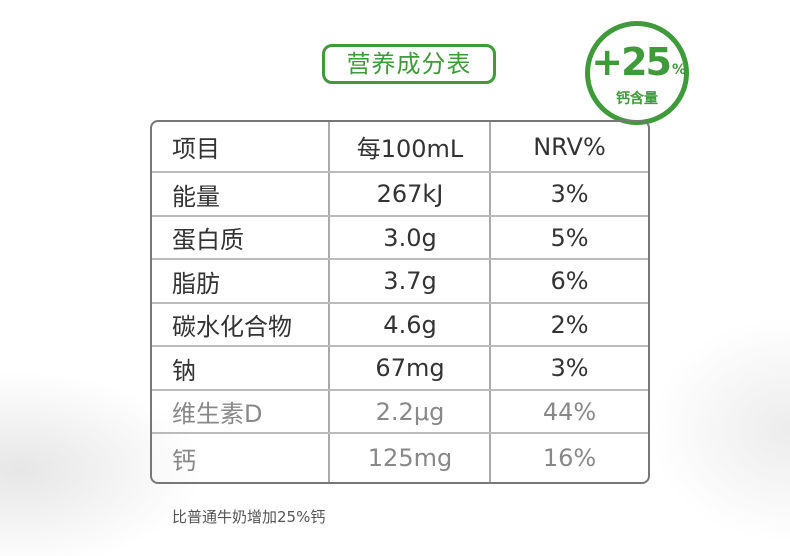  I want to click on badge-value: +25, so click(631, 62).